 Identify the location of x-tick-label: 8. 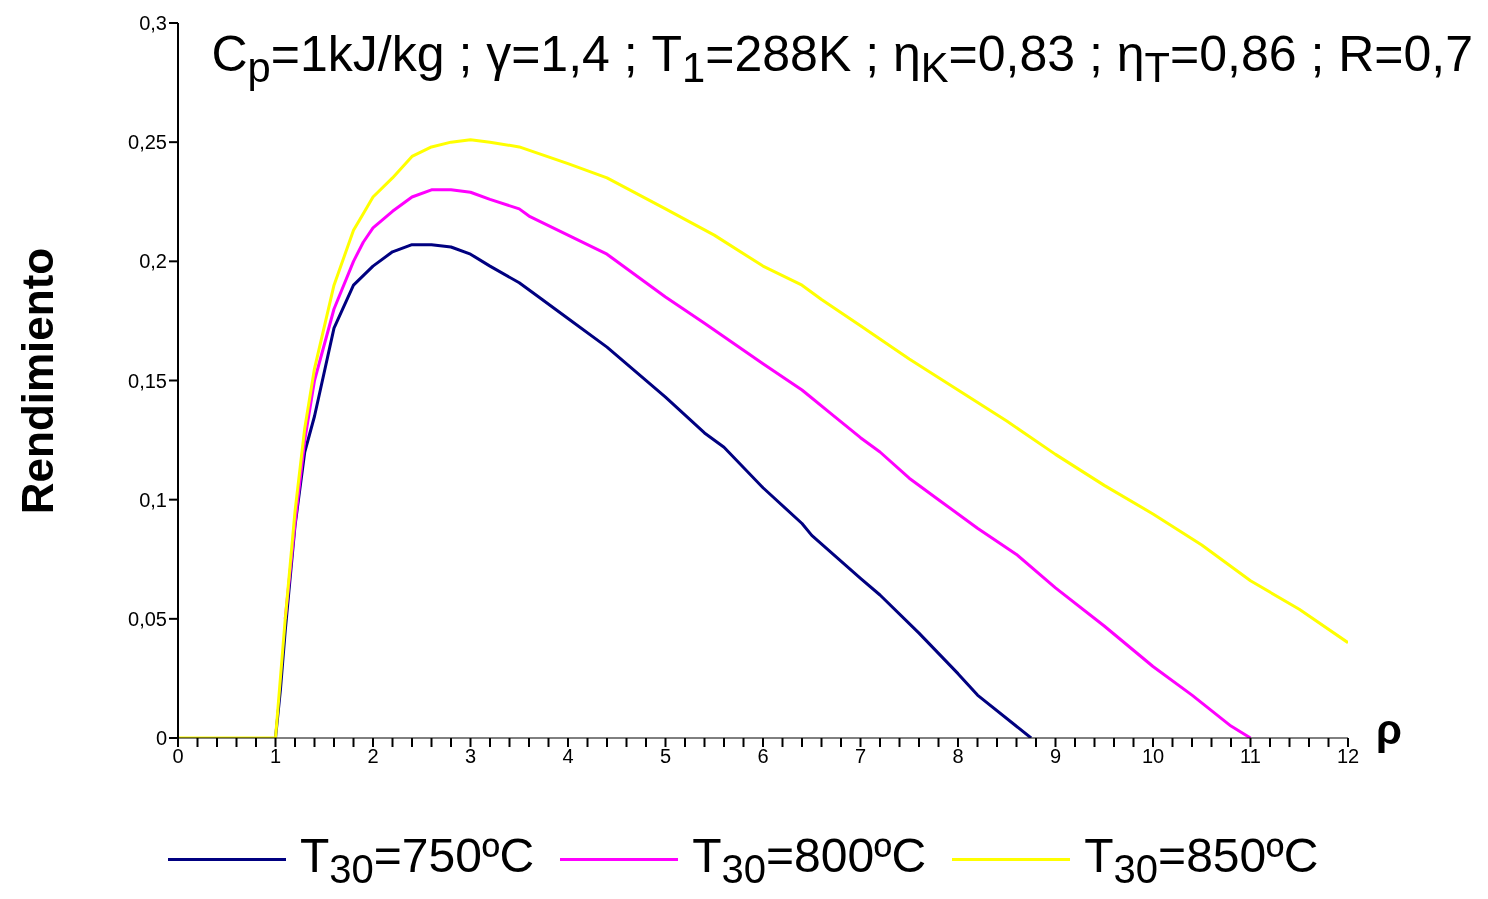
(958, 756).